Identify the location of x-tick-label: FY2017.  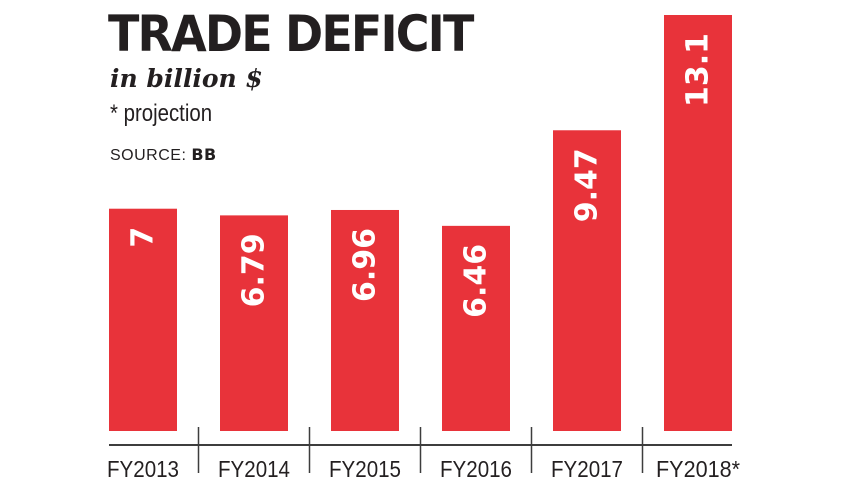
(587, 469).